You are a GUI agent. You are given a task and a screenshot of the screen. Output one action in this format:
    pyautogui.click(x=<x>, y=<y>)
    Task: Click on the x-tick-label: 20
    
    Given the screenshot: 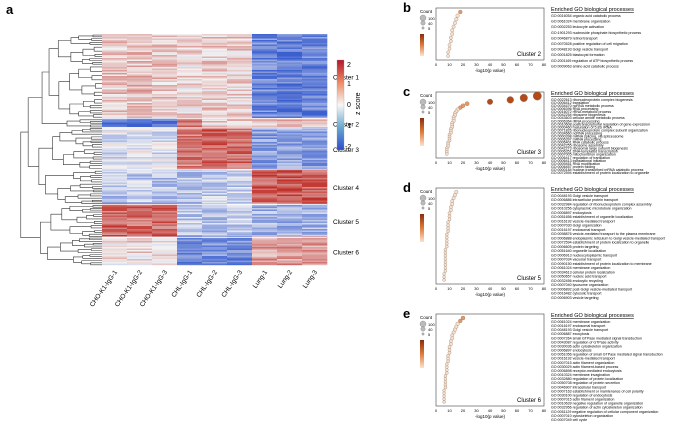 What is the action you would take?
    pyautogui.click(x=463, y=162)
    